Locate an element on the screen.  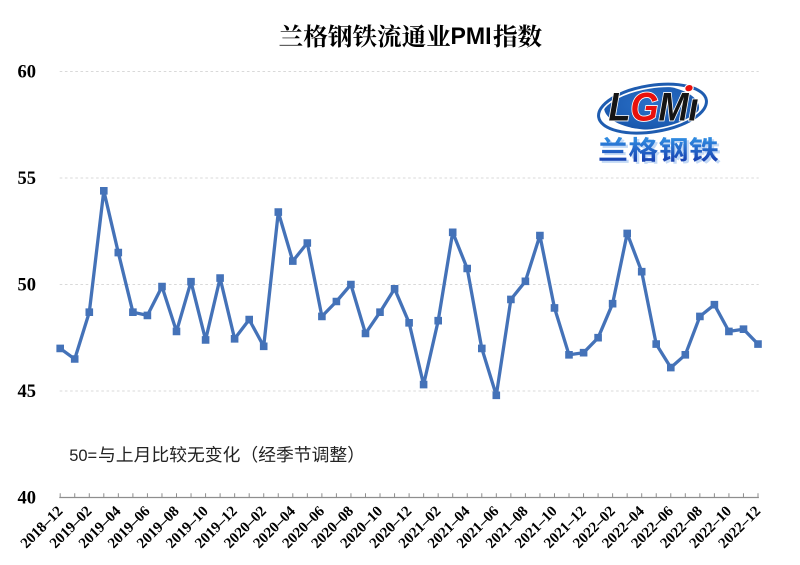
svg-text: 60 is located at coordinates (27, 73).